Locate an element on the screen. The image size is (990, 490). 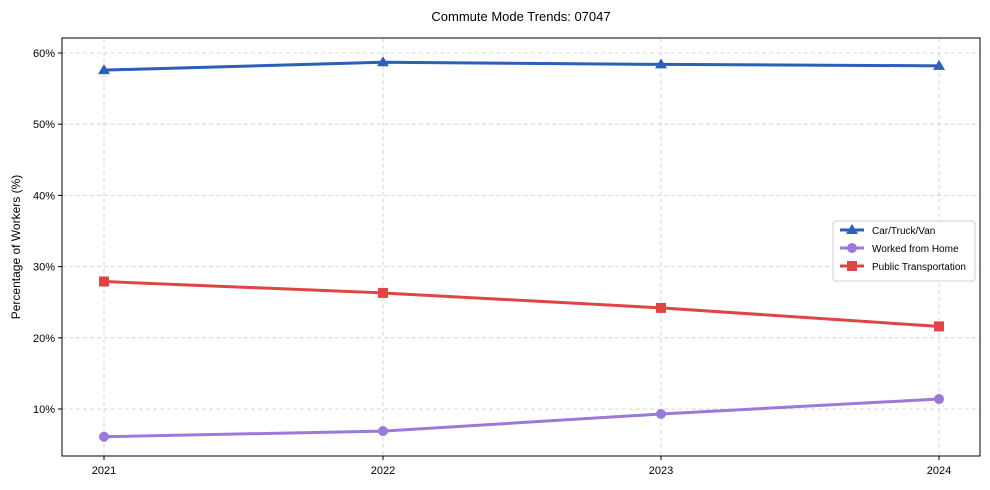
series-public-transportation is located at coordinates (521, 304).